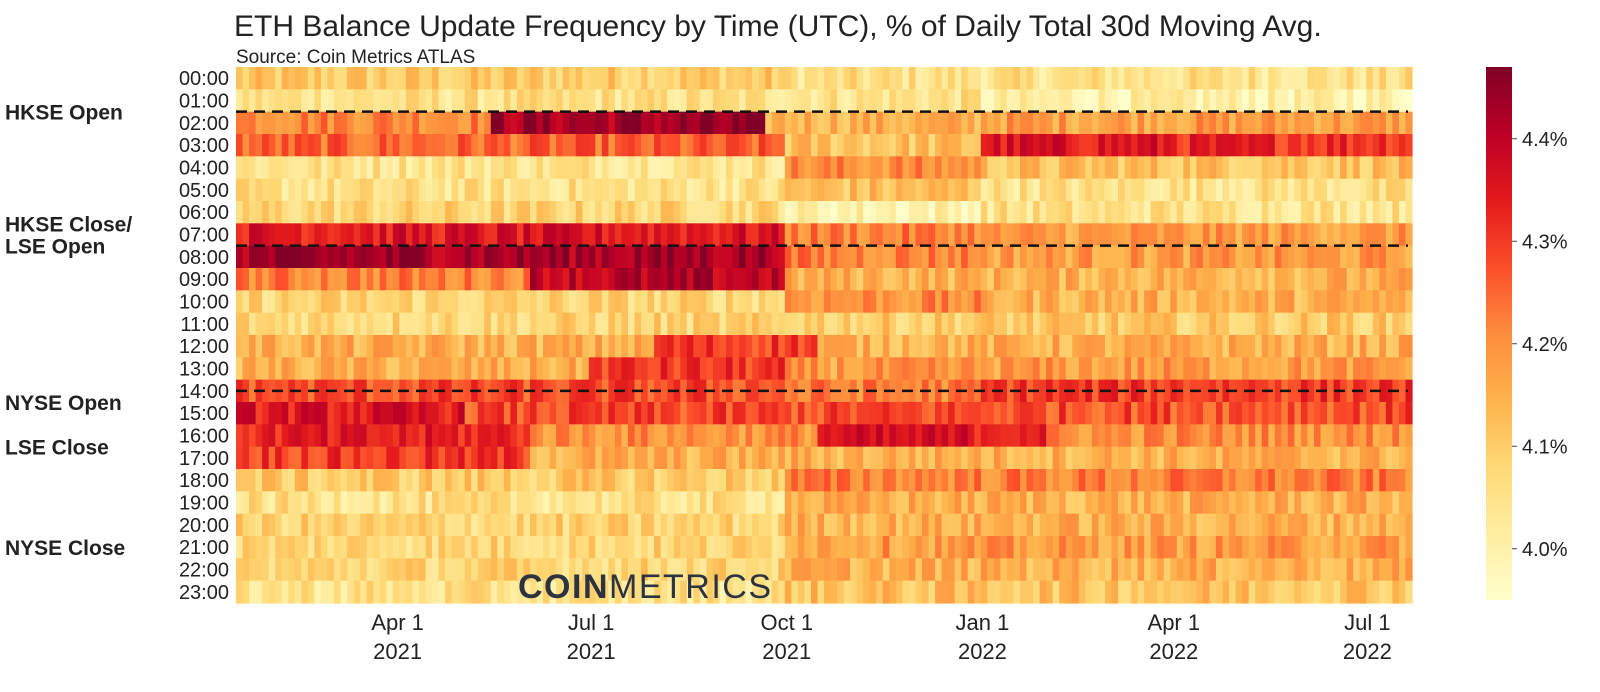  Describe the element at coordinates (983, 622) in the screenshot. I see `x-tick-label: Jan 1` at that location.